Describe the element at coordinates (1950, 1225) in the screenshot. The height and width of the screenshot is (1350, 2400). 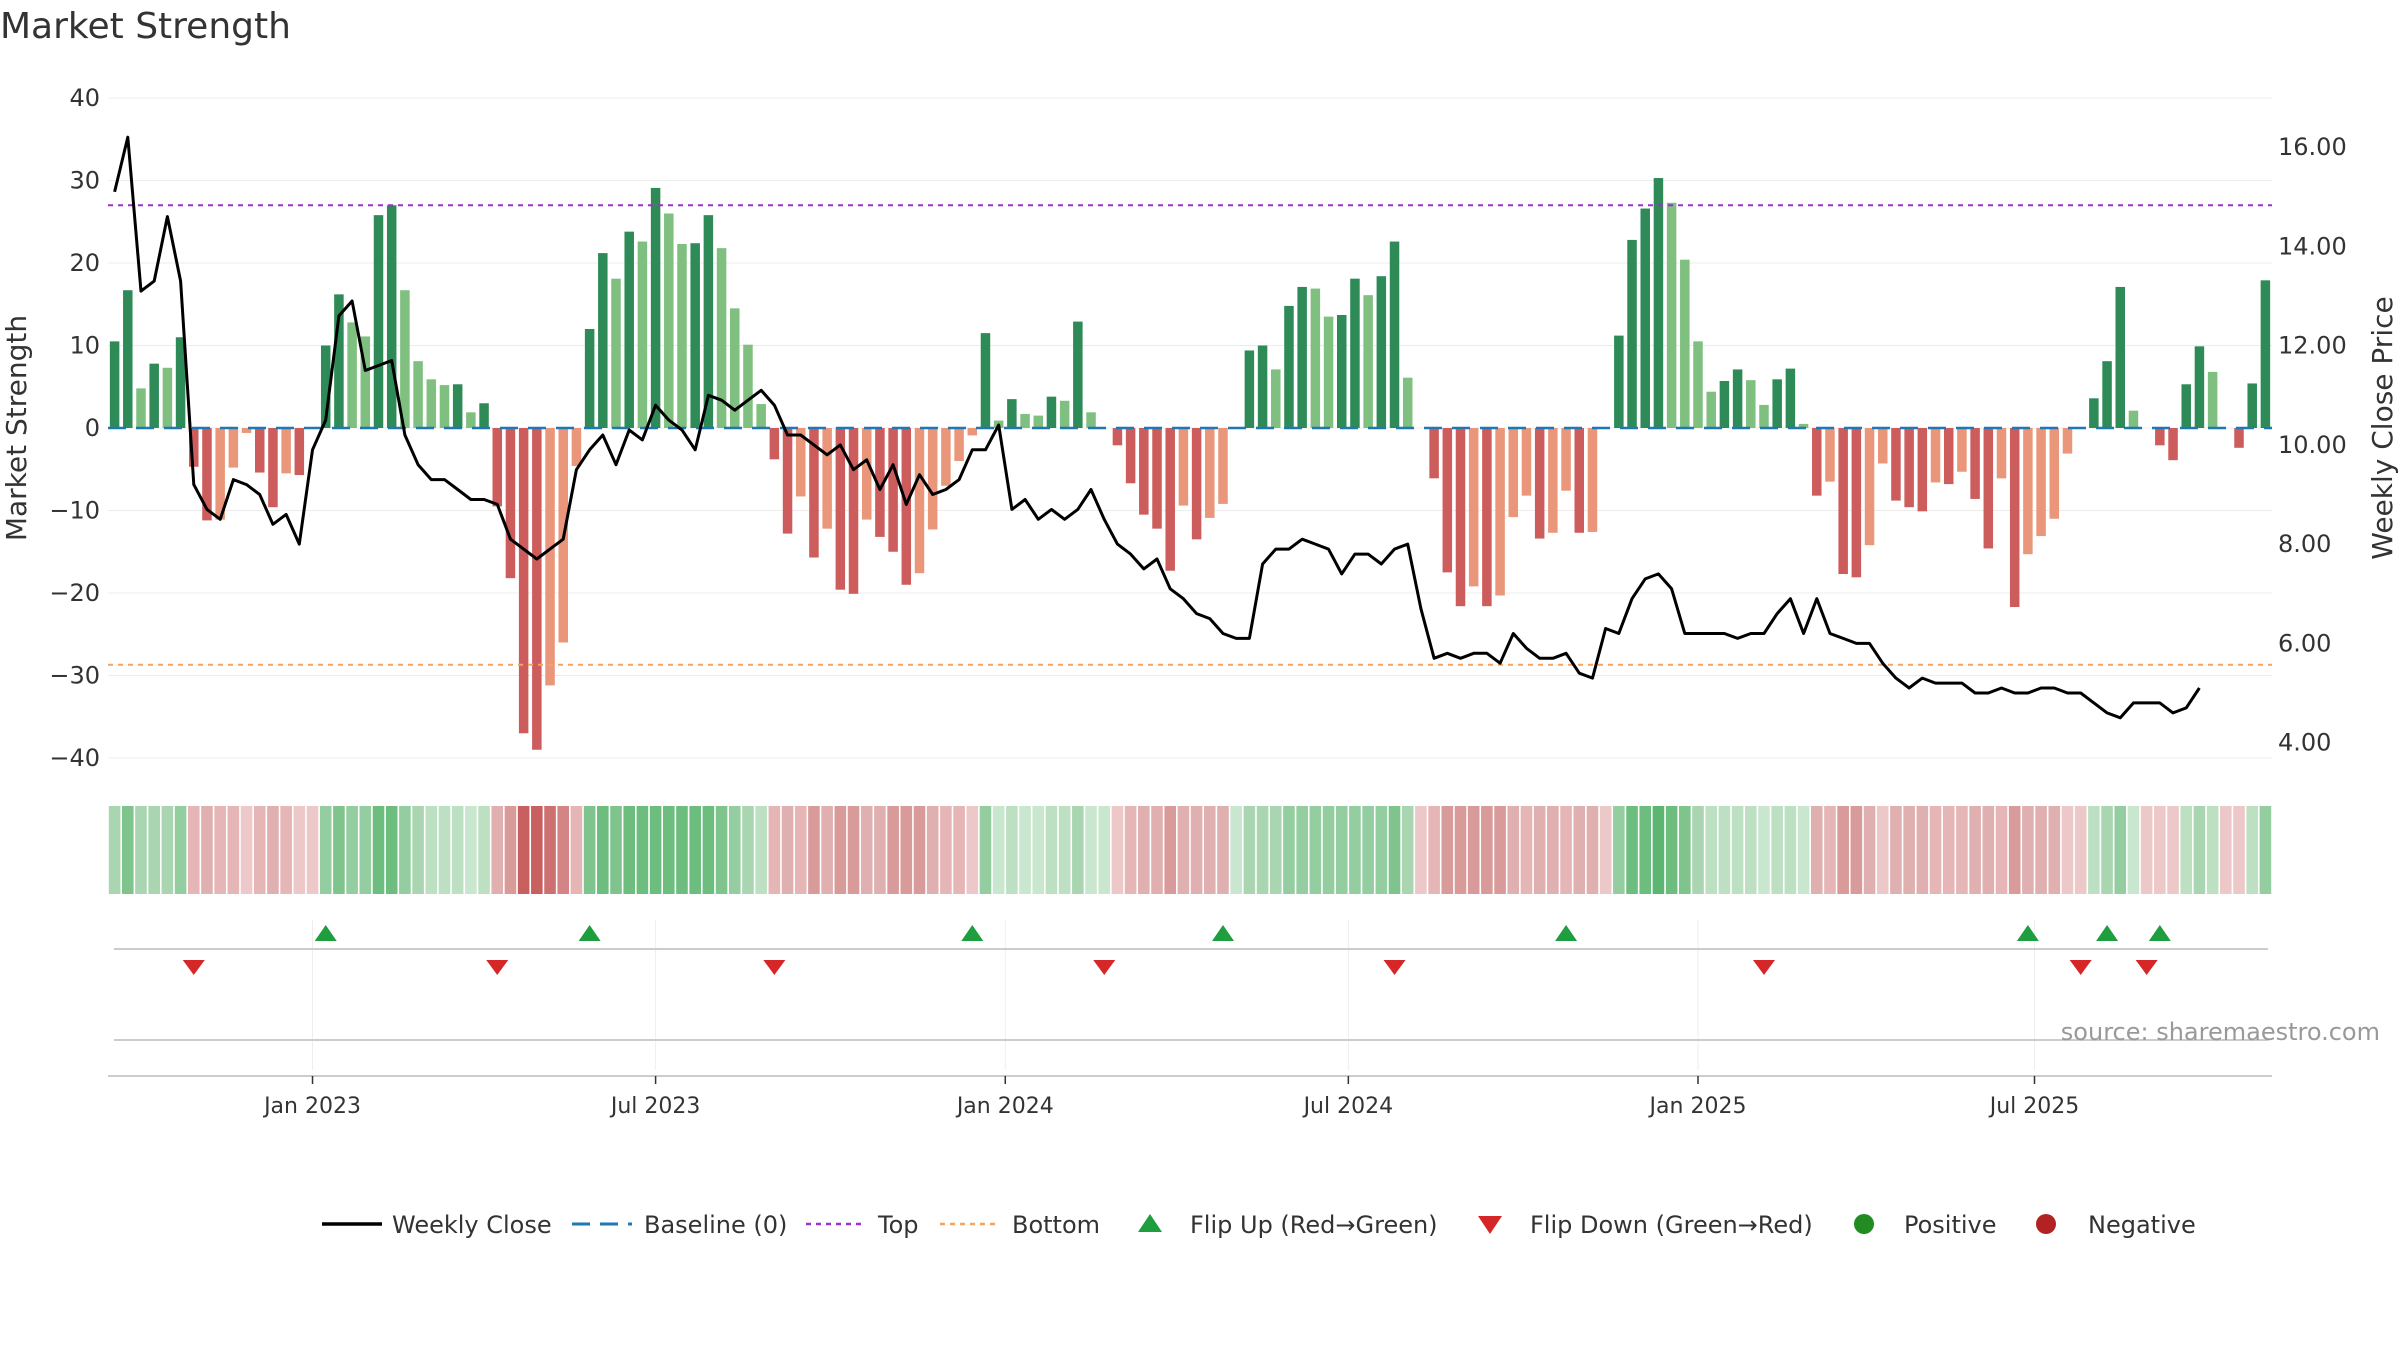
I see `legend-label: Positive` at that location.